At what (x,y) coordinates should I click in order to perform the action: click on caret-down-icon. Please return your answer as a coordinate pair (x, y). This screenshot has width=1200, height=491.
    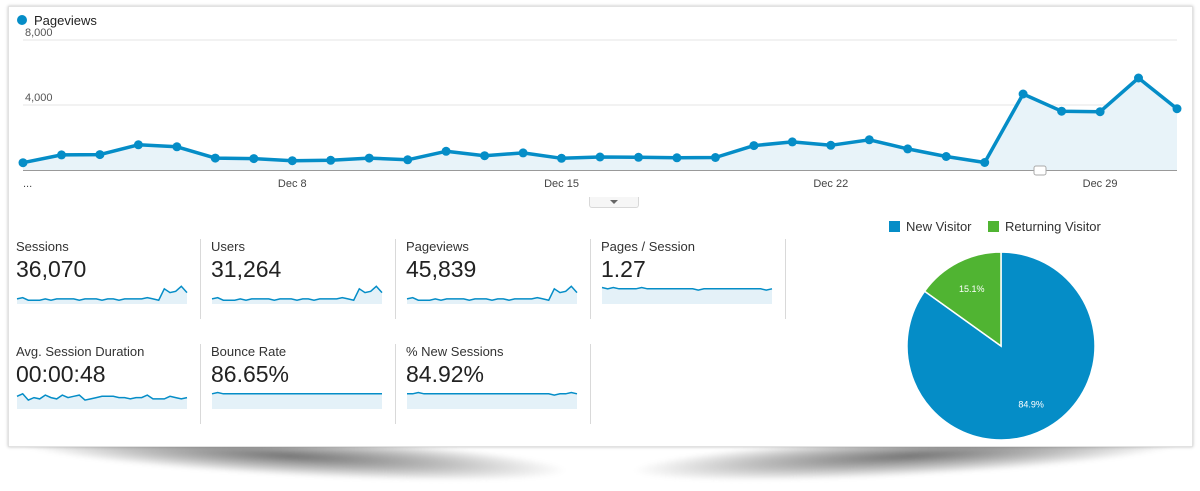
    Looking at the image, I should click on (614, 202).